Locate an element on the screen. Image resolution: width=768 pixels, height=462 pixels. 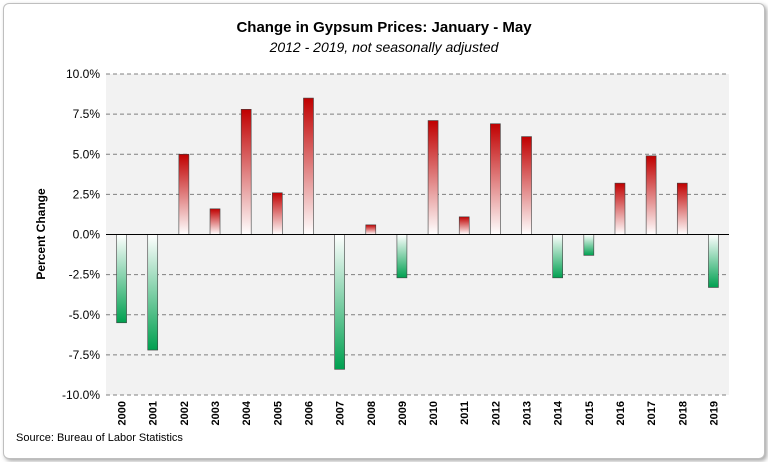
y-tick-label: -10.0% is located at coordinates (81, 395).